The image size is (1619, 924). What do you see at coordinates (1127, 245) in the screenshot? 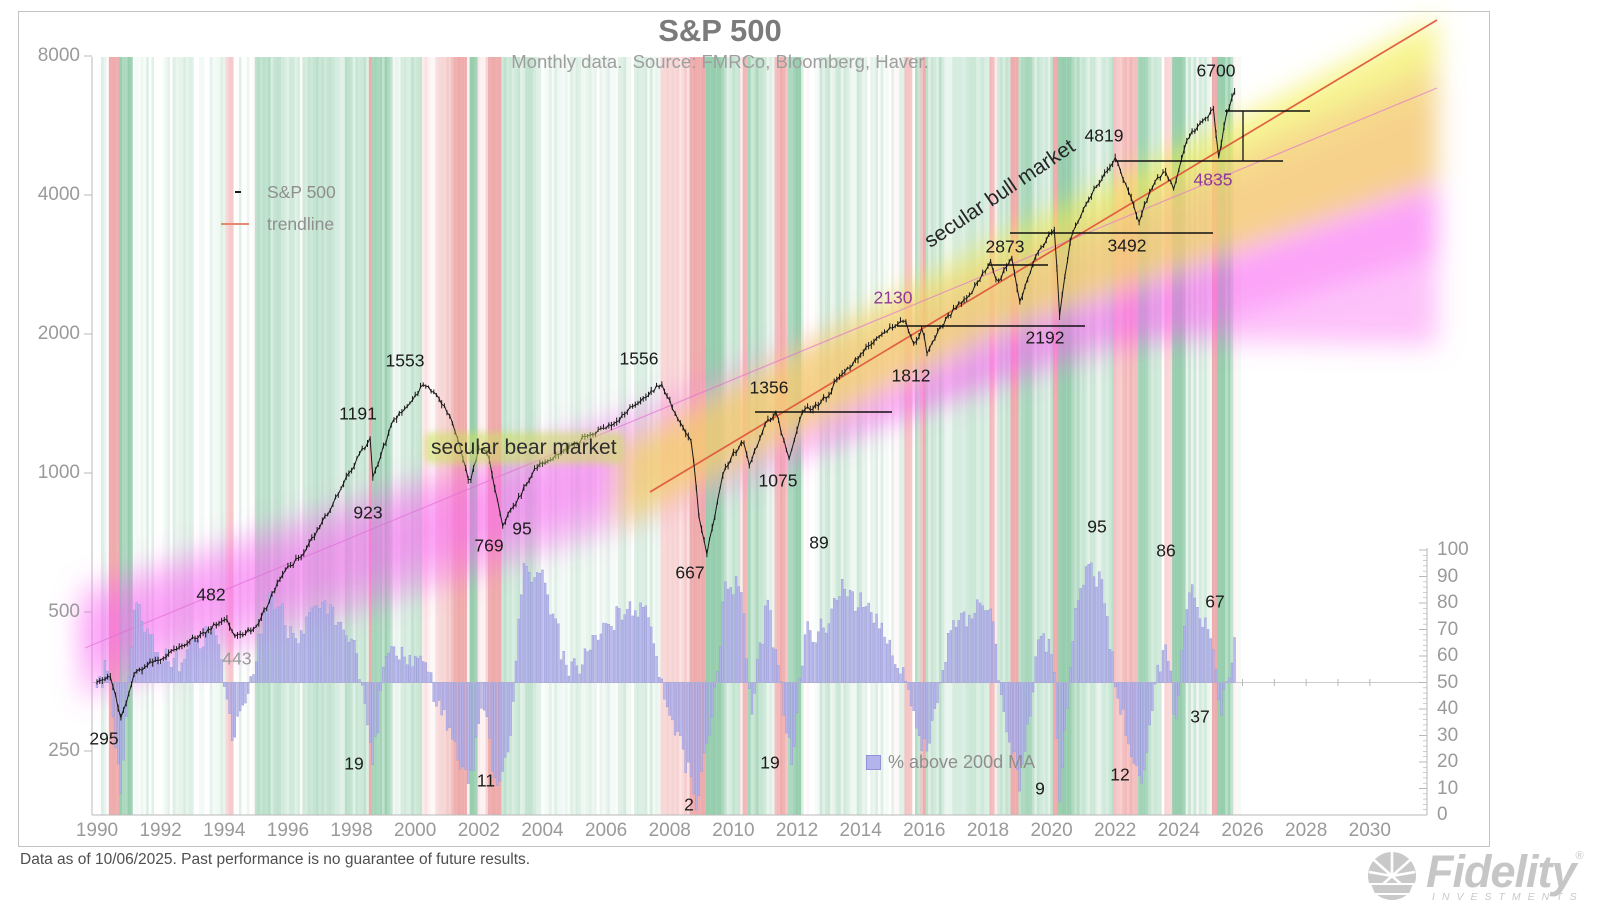
I see `annotation-3492: 3492` at bounding box center [1127, 245].